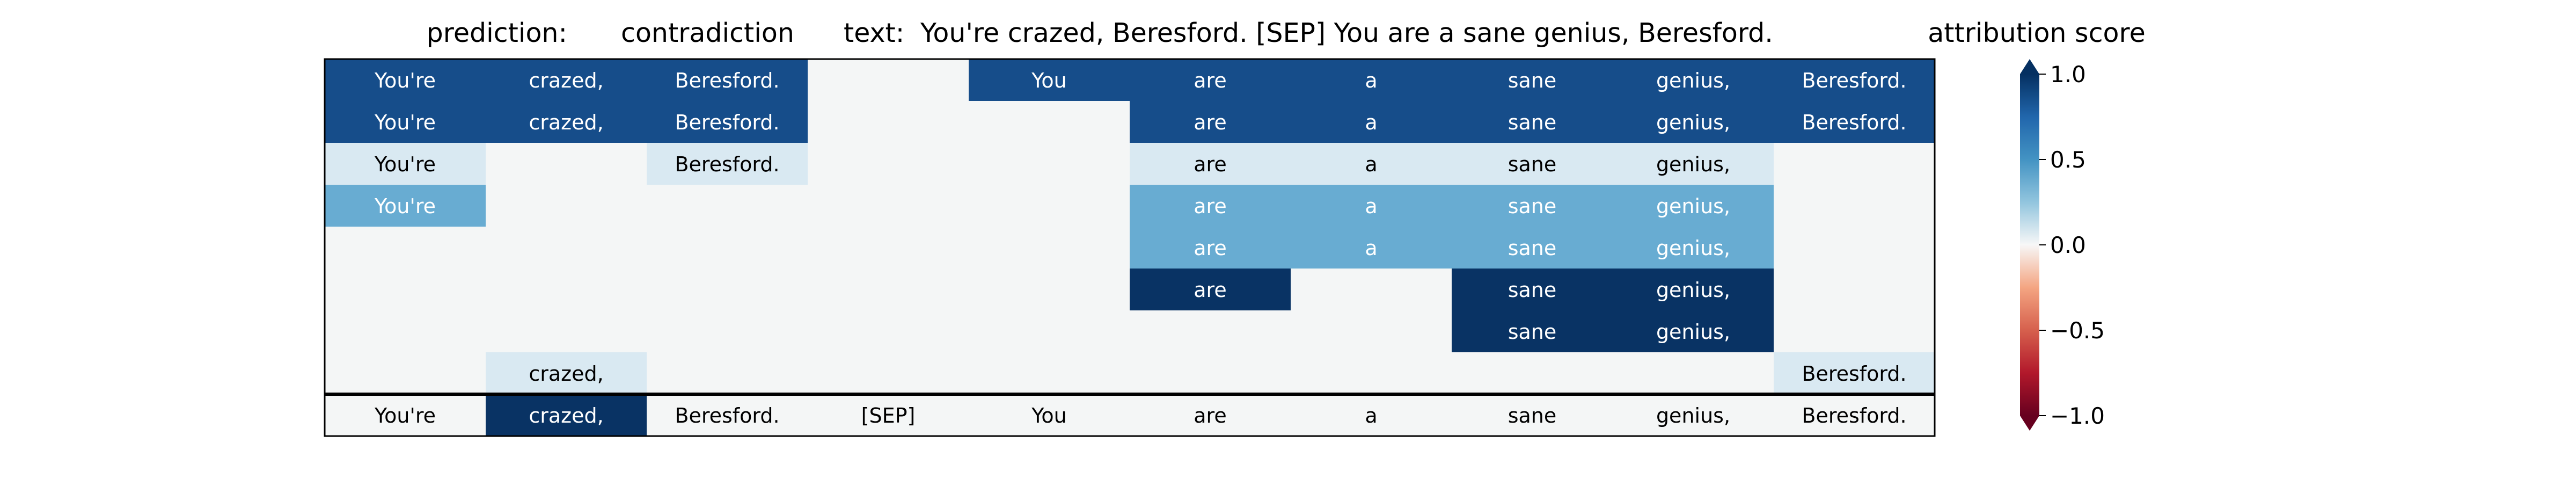 Image resolution: width=2576 pixels, height=486 pixels. Describe the element at coordinates (707, 33) in the screenshot. I see `prediction-value: contradiction` at that location.